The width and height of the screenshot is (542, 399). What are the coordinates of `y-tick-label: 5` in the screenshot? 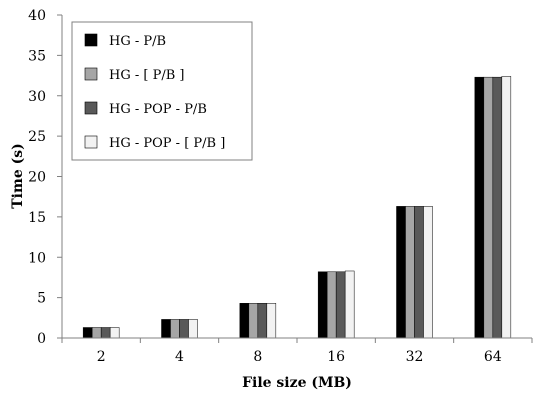 It's located at (41, 299).